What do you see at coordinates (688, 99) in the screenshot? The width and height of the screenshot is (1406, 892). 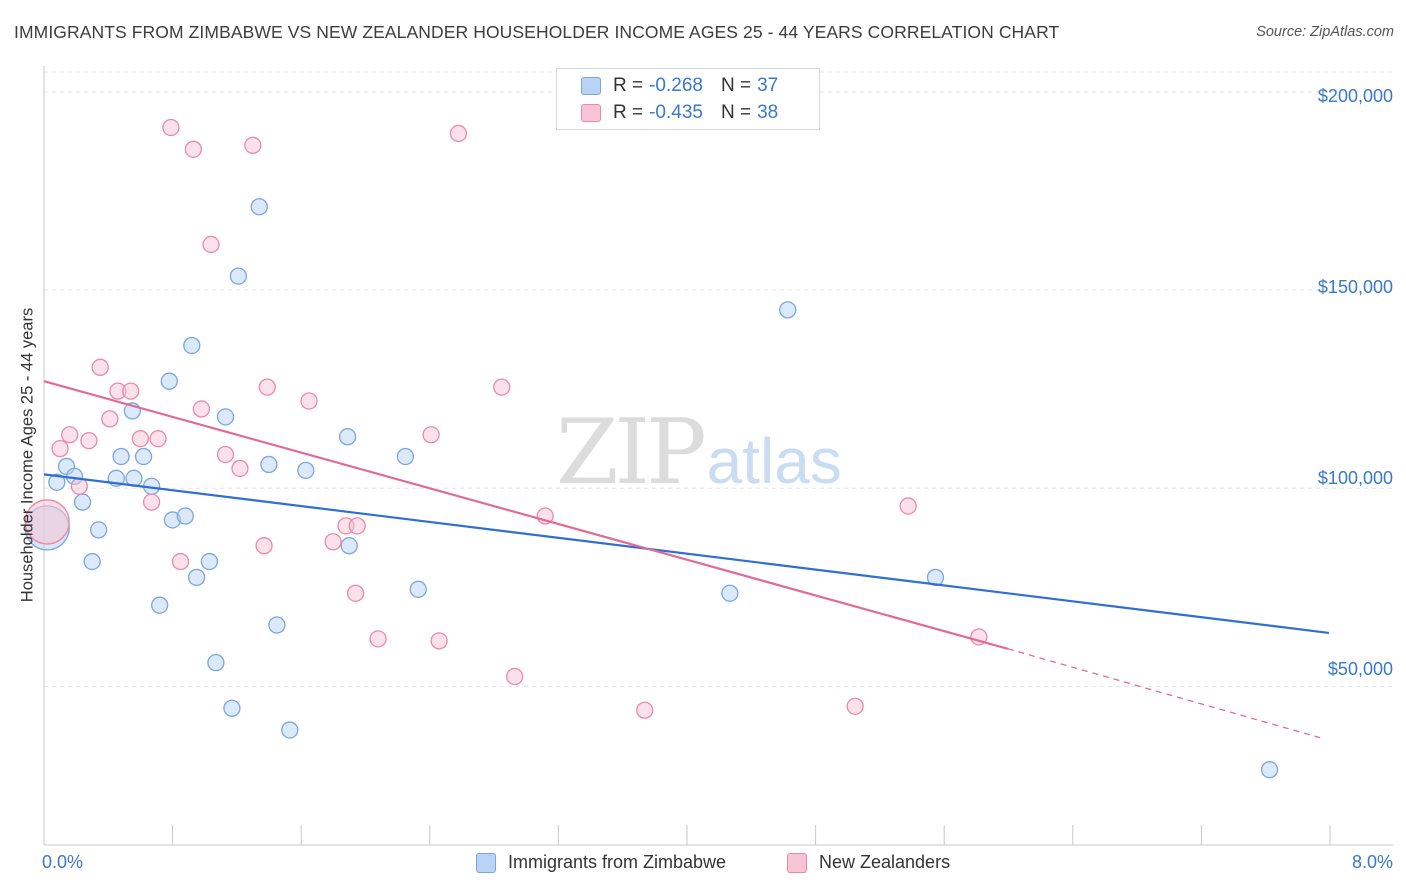 I see `stats-legend: R = -0.268 N = 37 R = -0.435 N = 38` at bounding box center [688, 99].